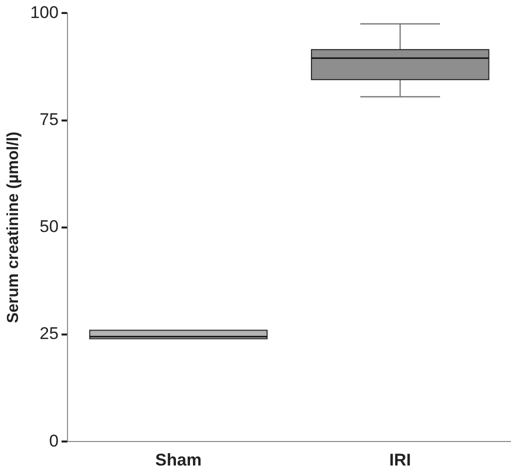 The image size is (511, 474). Describe the element at coordinates (13, 228) in the screenshot. I see `y-axis-title: Serum creatinine (µmol/l)` at that location.